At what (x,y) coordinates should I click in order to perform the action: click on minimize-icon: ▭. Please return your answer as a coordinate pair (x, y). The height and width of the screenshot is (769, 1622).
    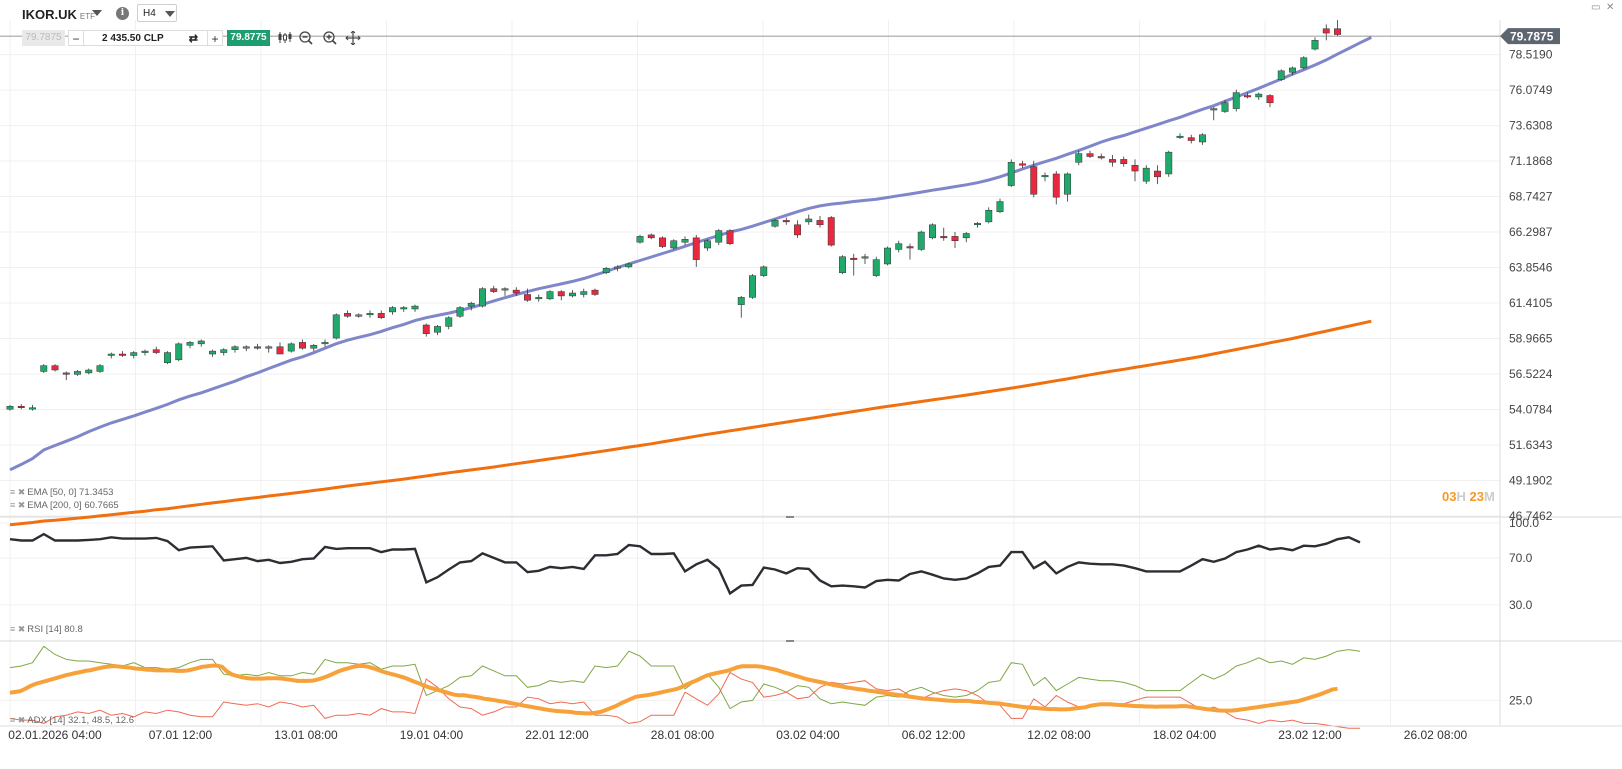
    Looking at the image, I should click on (1596, 7).